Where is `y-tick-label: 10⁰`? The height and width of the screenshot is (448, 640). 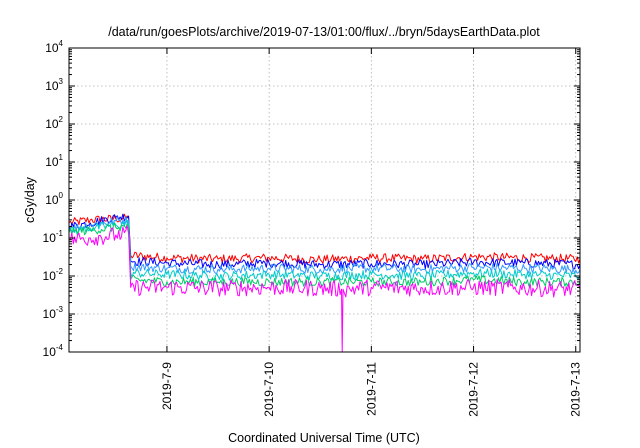 y-tick-label: 10⁰ is located at coordinates (54, 199).